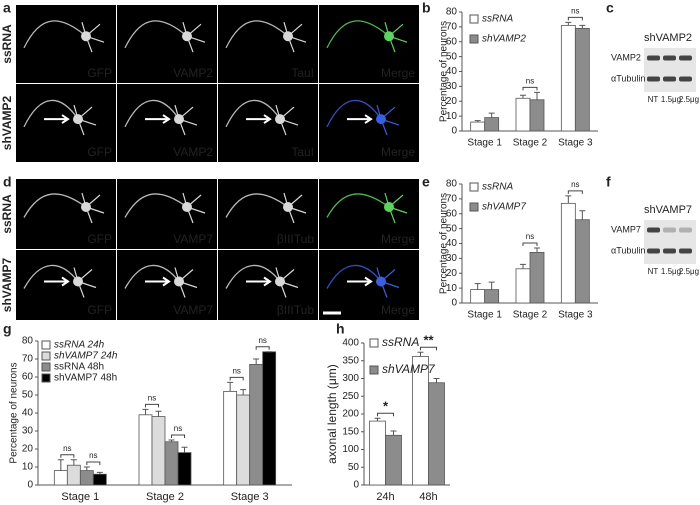 This screenshot has height=505, width=700. I want to click on x-tick-label: 48h, so click(428, 497).